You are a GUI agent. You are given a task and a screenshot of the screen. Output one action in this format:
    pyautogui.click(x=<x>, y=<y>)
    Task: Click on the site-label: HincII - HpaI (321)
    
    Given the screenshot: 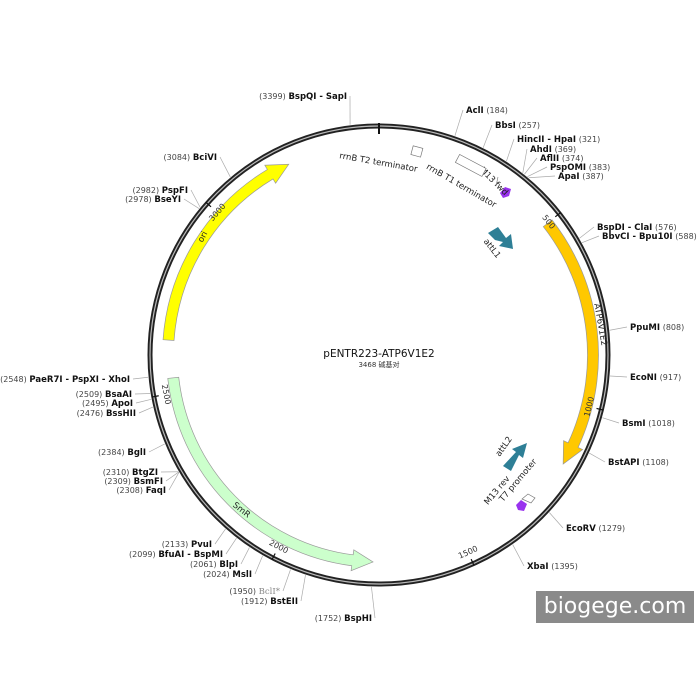 What is the action you would take?
    pyautogui.click(x=558, y=140)
    